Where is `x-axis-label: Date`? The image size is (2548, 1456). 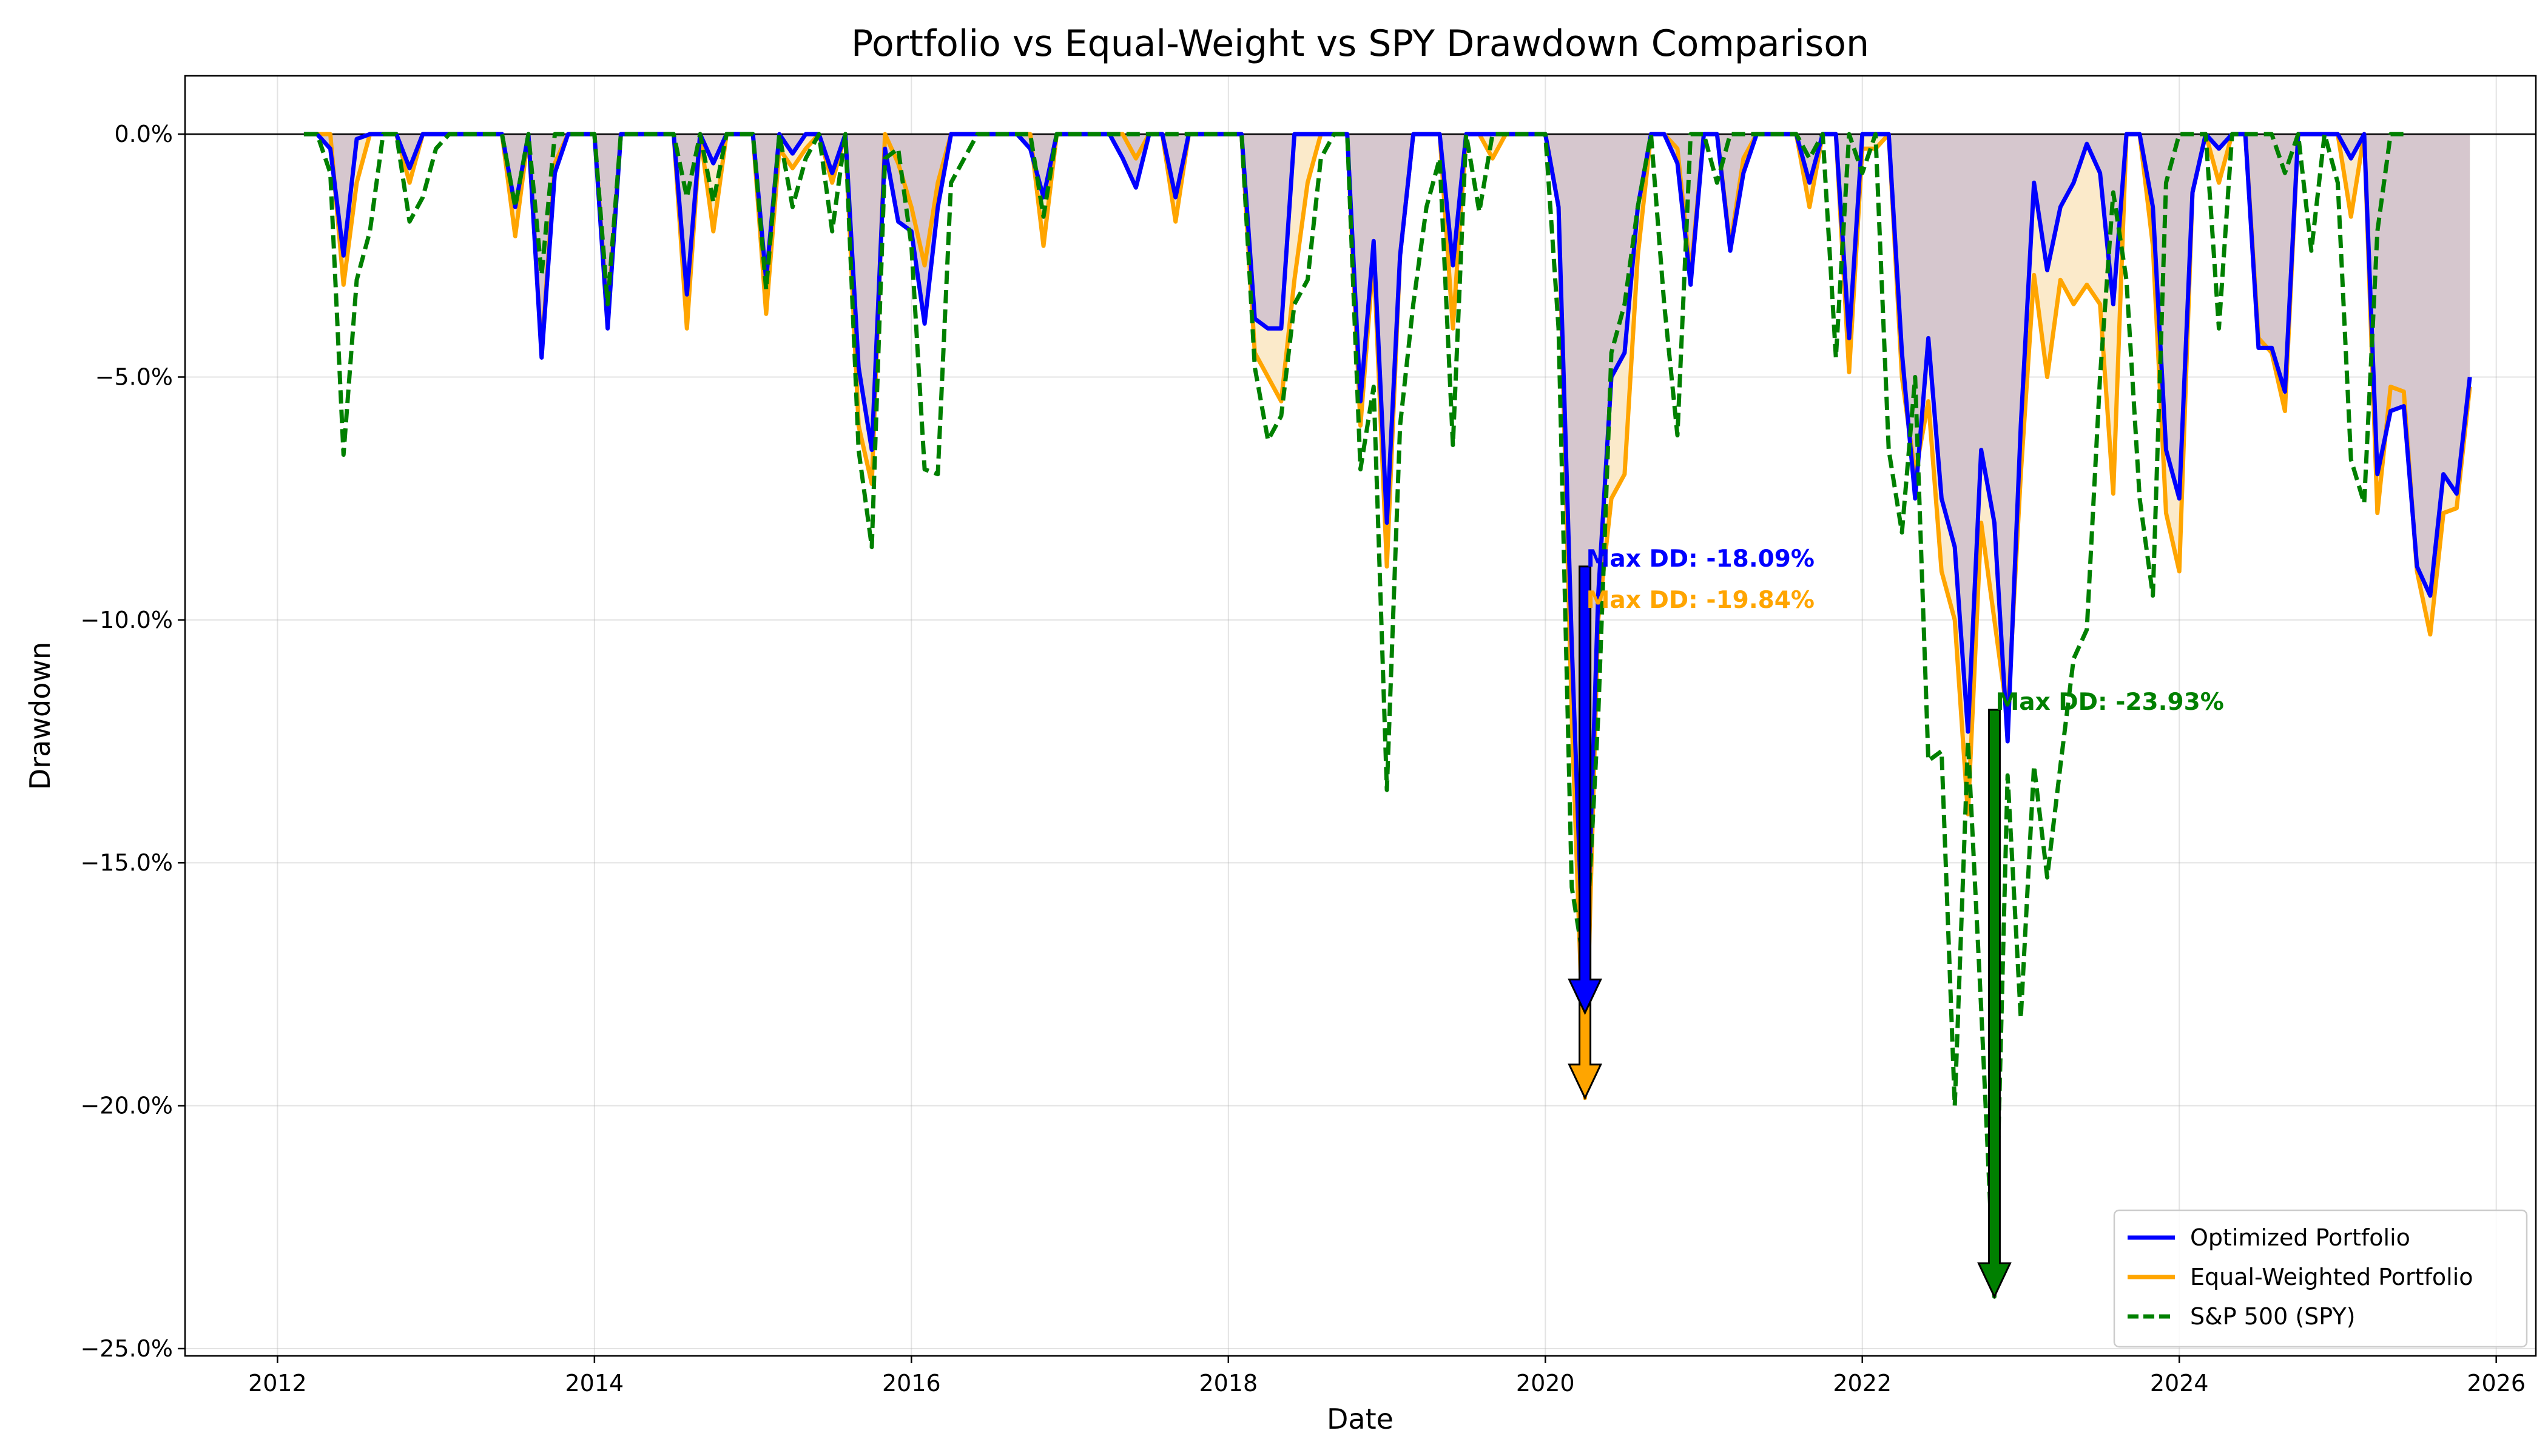
x-axis-label: Date is located at coordinates (1360, 1419).